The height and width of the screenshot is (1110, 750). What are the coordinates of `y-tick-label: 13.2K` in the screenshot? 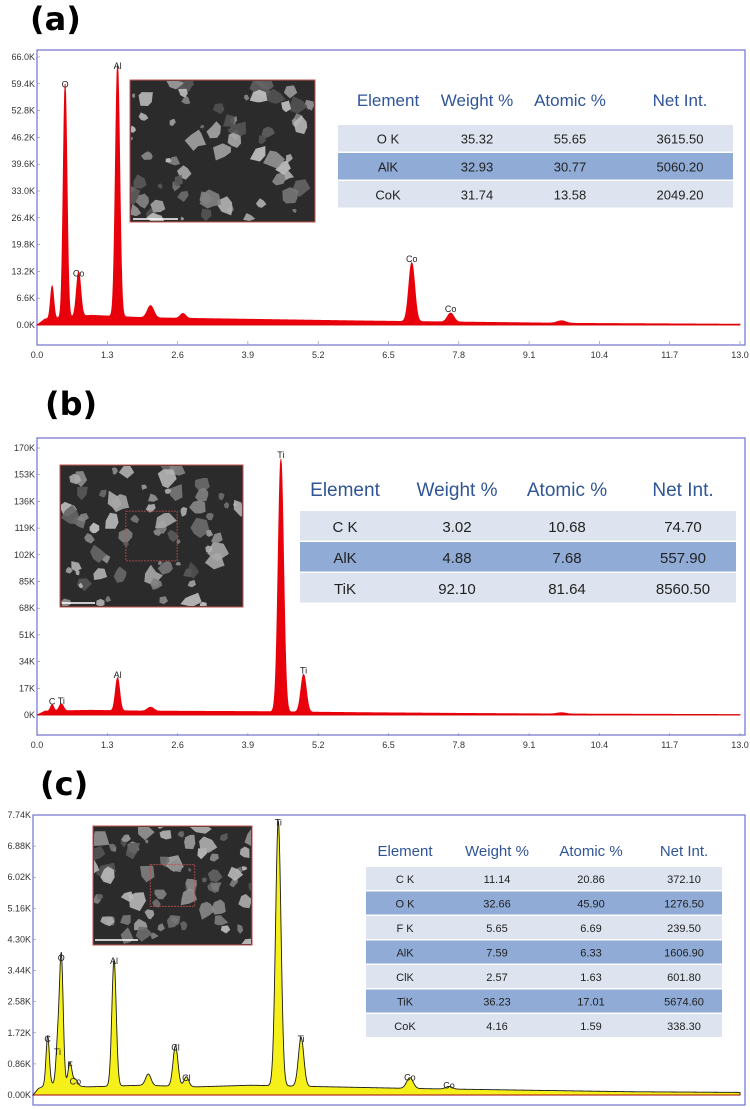 It's located at (23, 271).